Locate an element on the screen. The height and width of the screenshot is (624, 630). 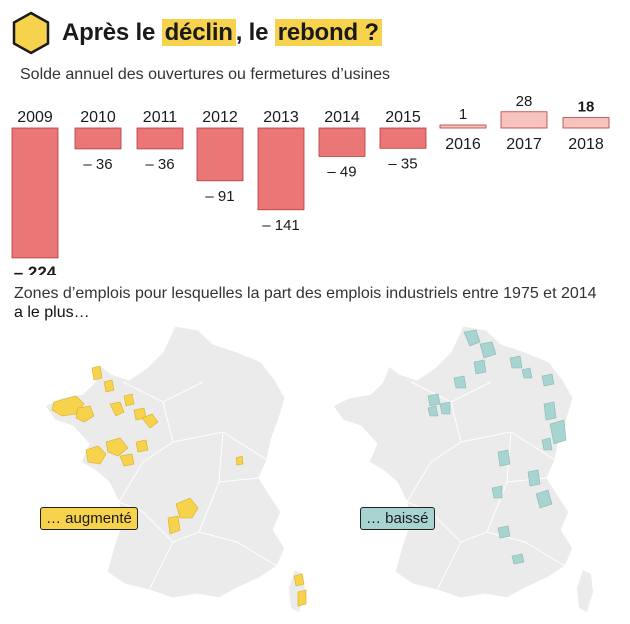
value-label-2014: – 49 is located at coordinates (341, 171).